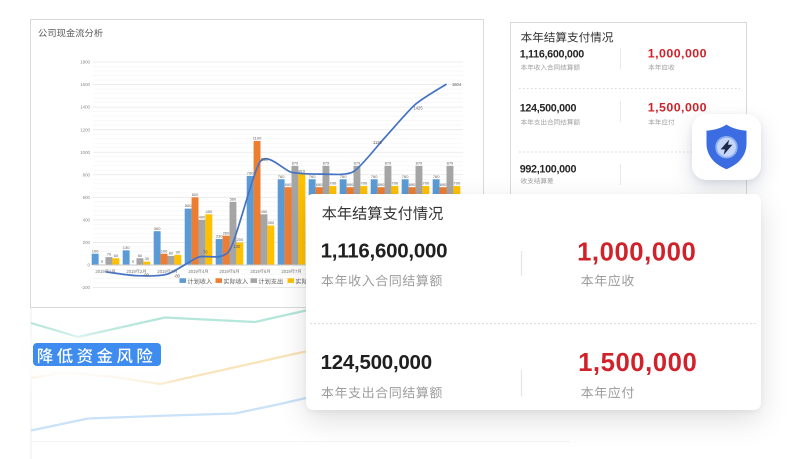  Describe the element at coordinates (85, 84) in the screenshot. I see `svg-text: 1600` at that location.